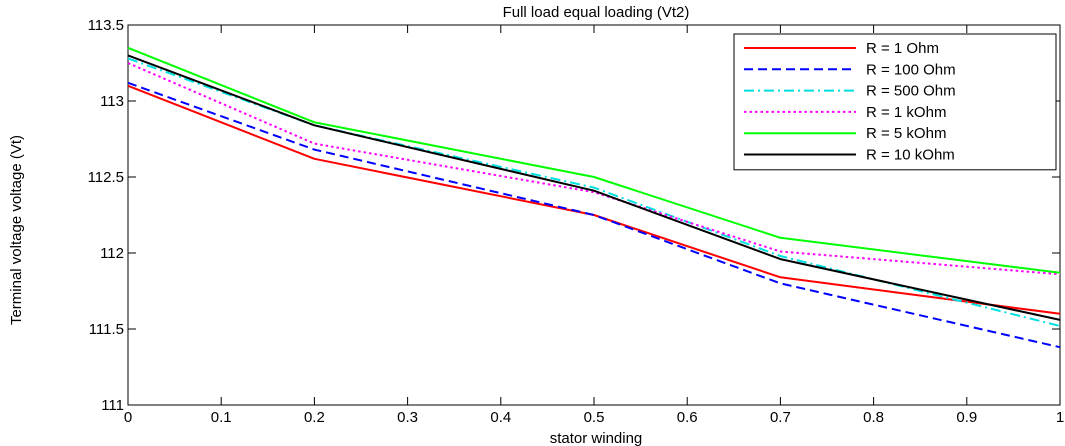 This screenshot has width=1065, height=446. What do you see at coordinates (106, 177) in the screenshot?
I see `y-tick-label: 112.5` at bounding box center [106, 177].